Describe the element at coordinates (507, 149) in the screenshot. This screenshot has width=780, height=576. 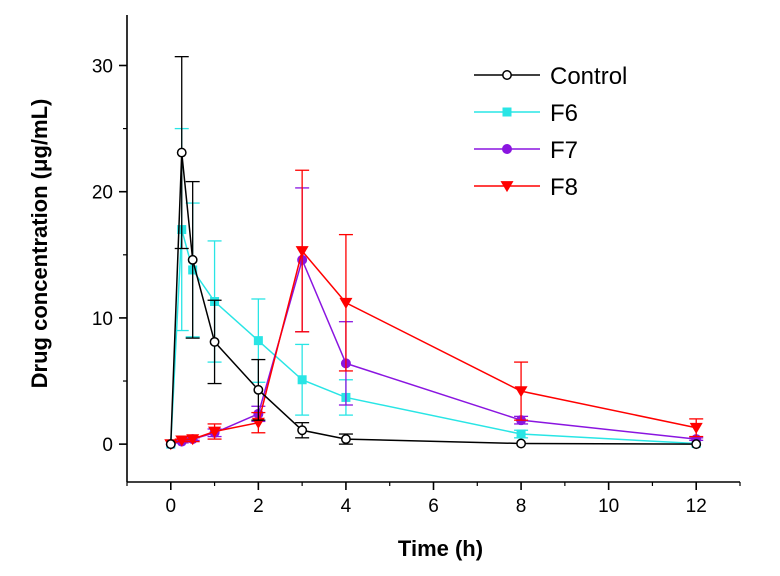
I see `legend-marker-f7` at that location.